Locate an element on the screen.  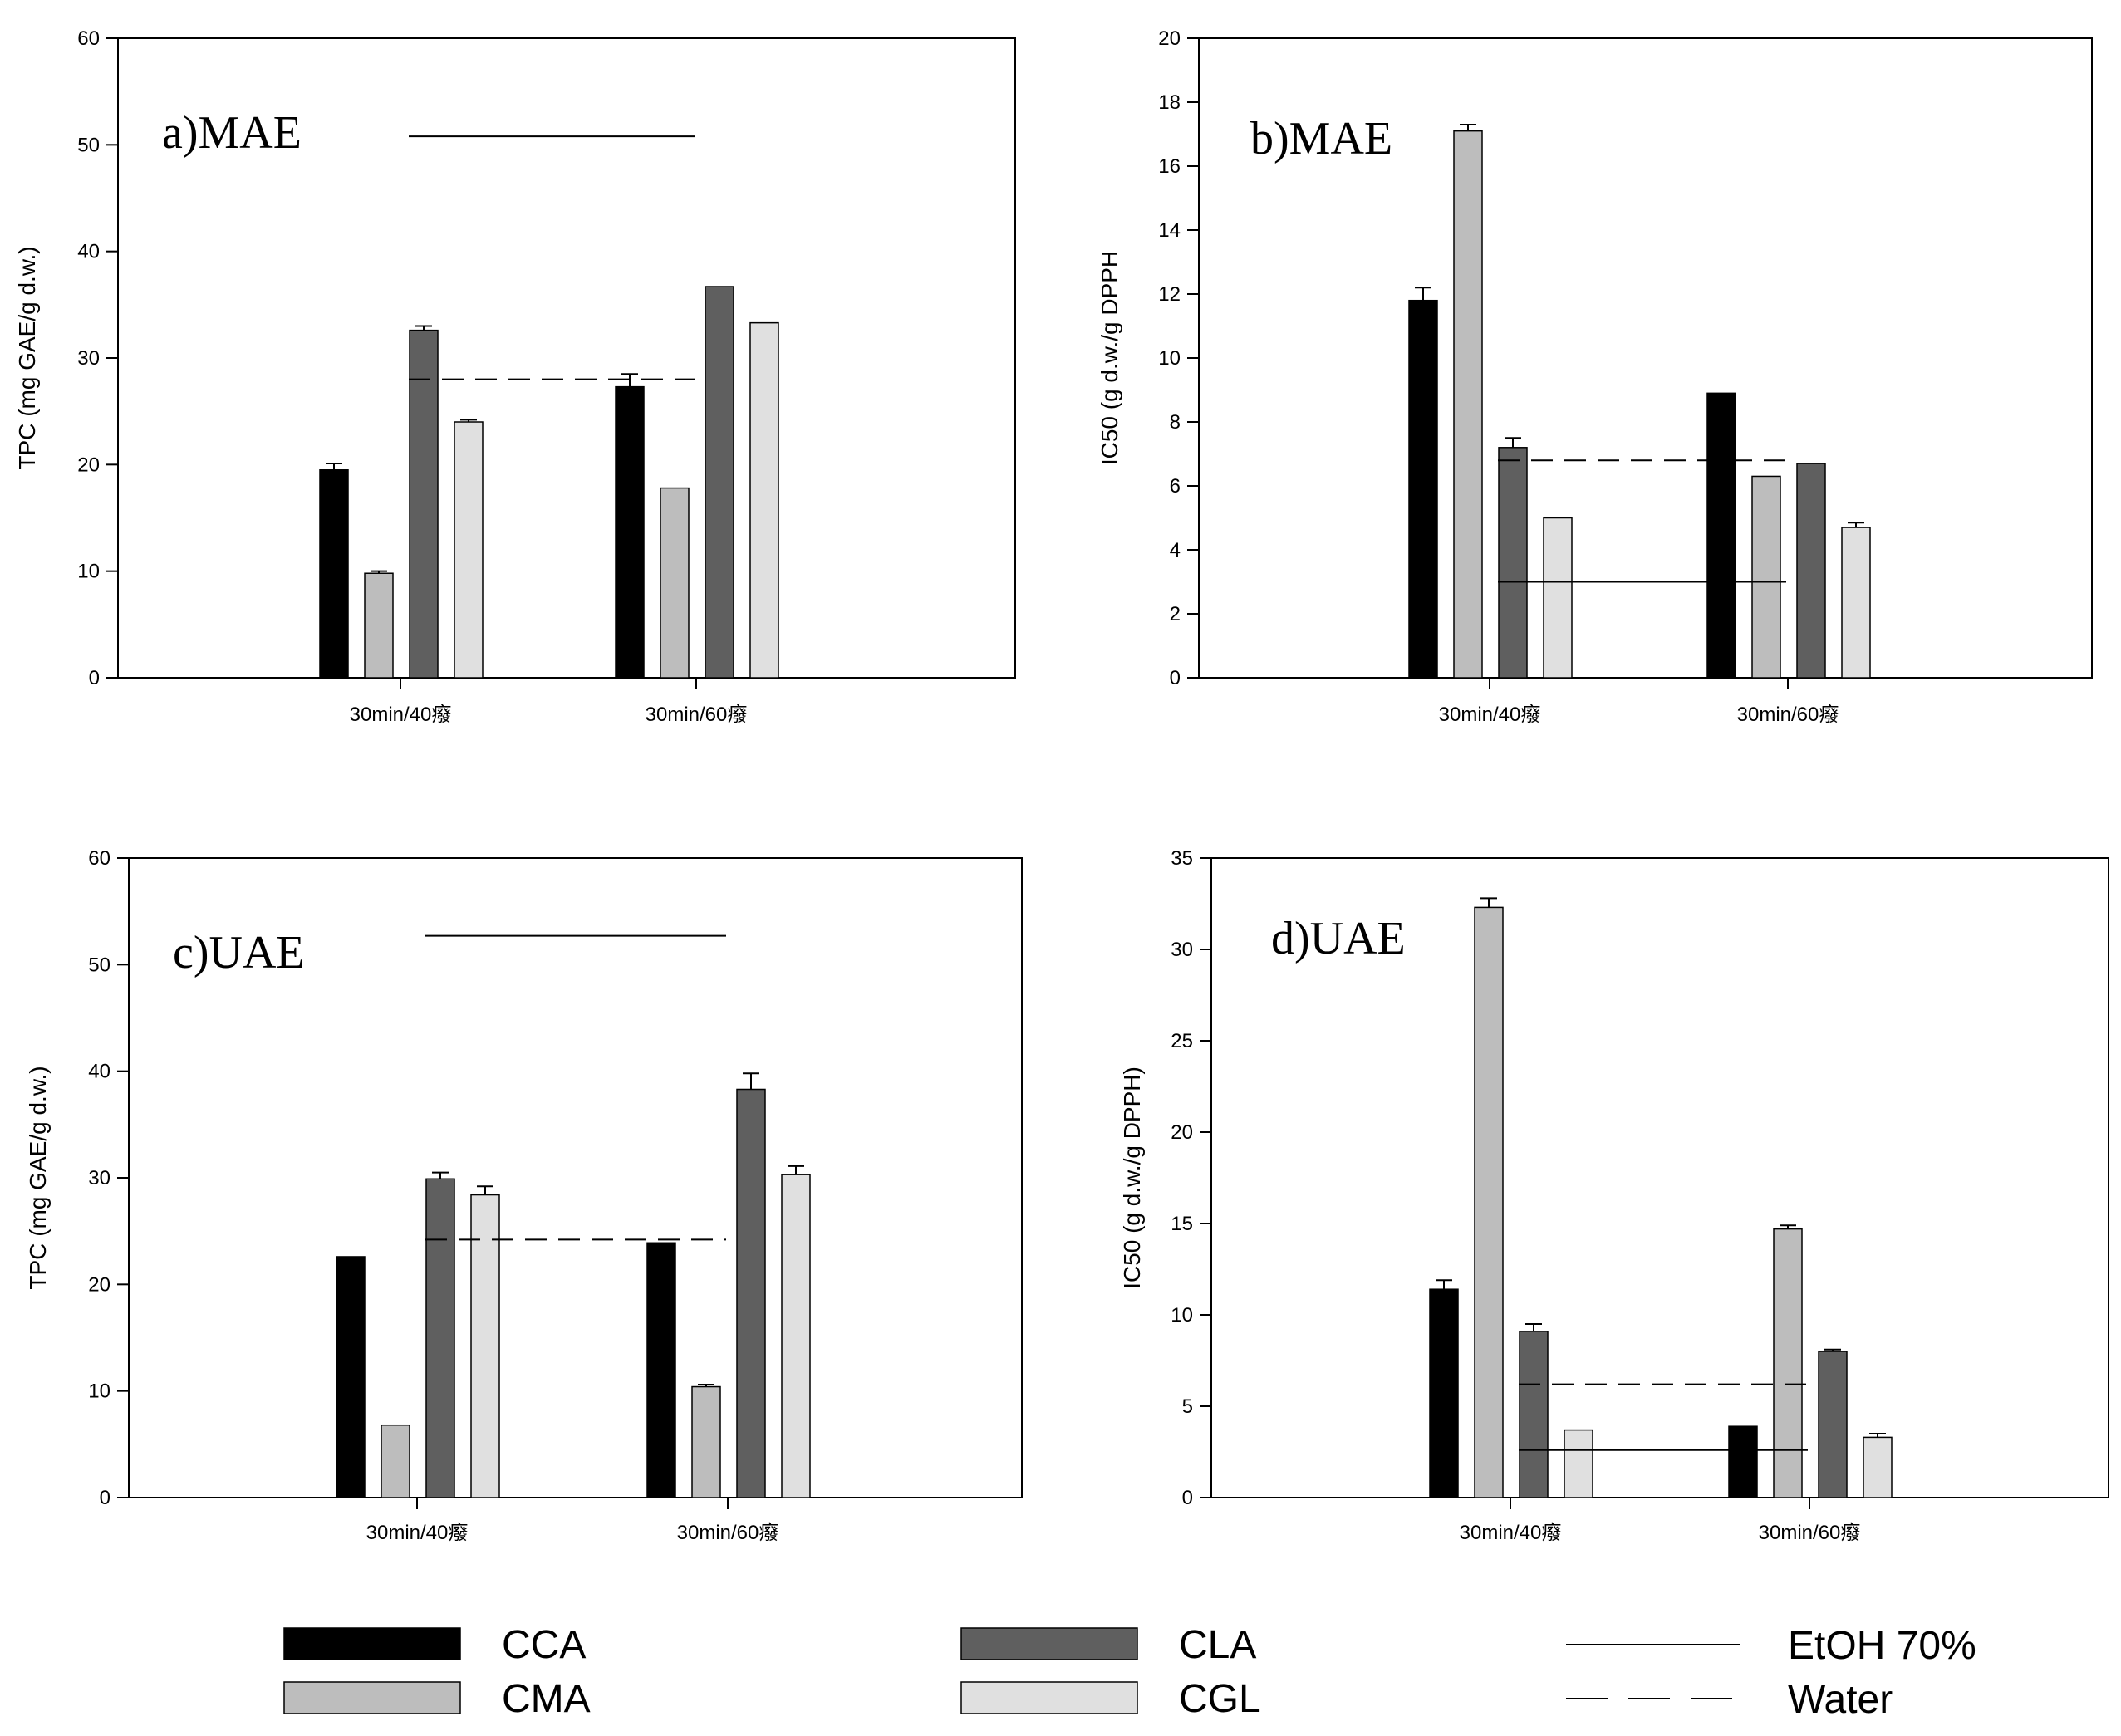
legend-label-cca: CCA is located at coordinates (544, 1645).